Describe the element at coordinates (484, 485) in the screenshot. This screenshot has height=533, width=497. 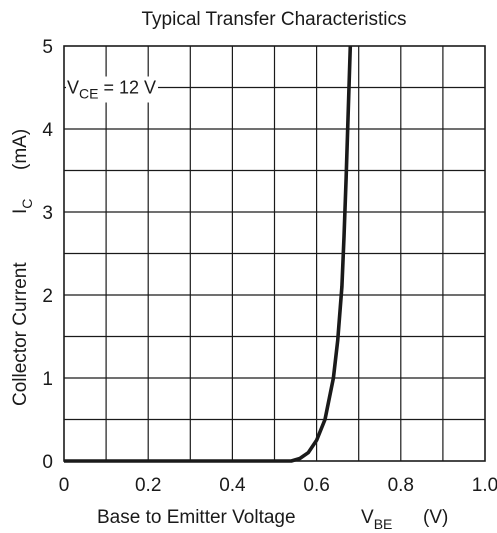
I see `x-tick-label: 1.0` at that location.